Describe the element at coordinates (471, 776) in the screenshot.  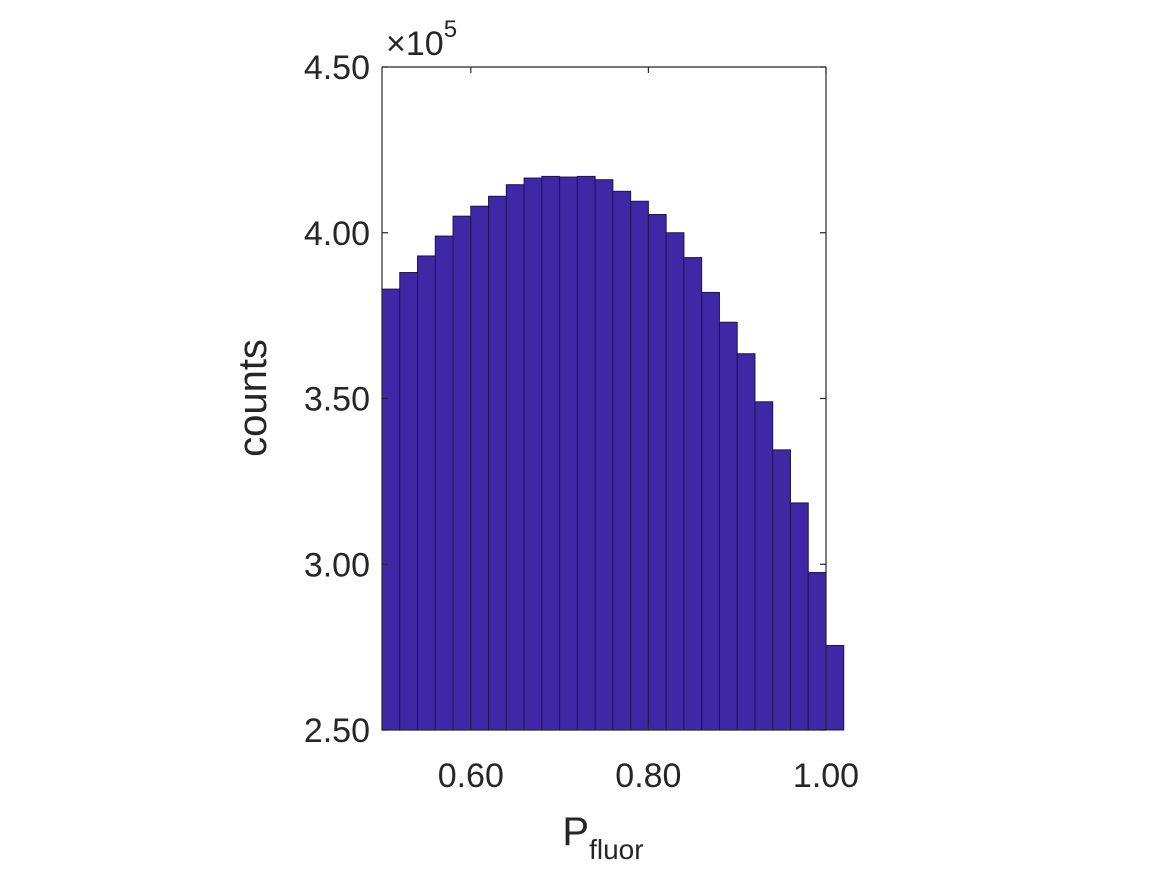
I see `x-tick-label: 0.60` at that location.